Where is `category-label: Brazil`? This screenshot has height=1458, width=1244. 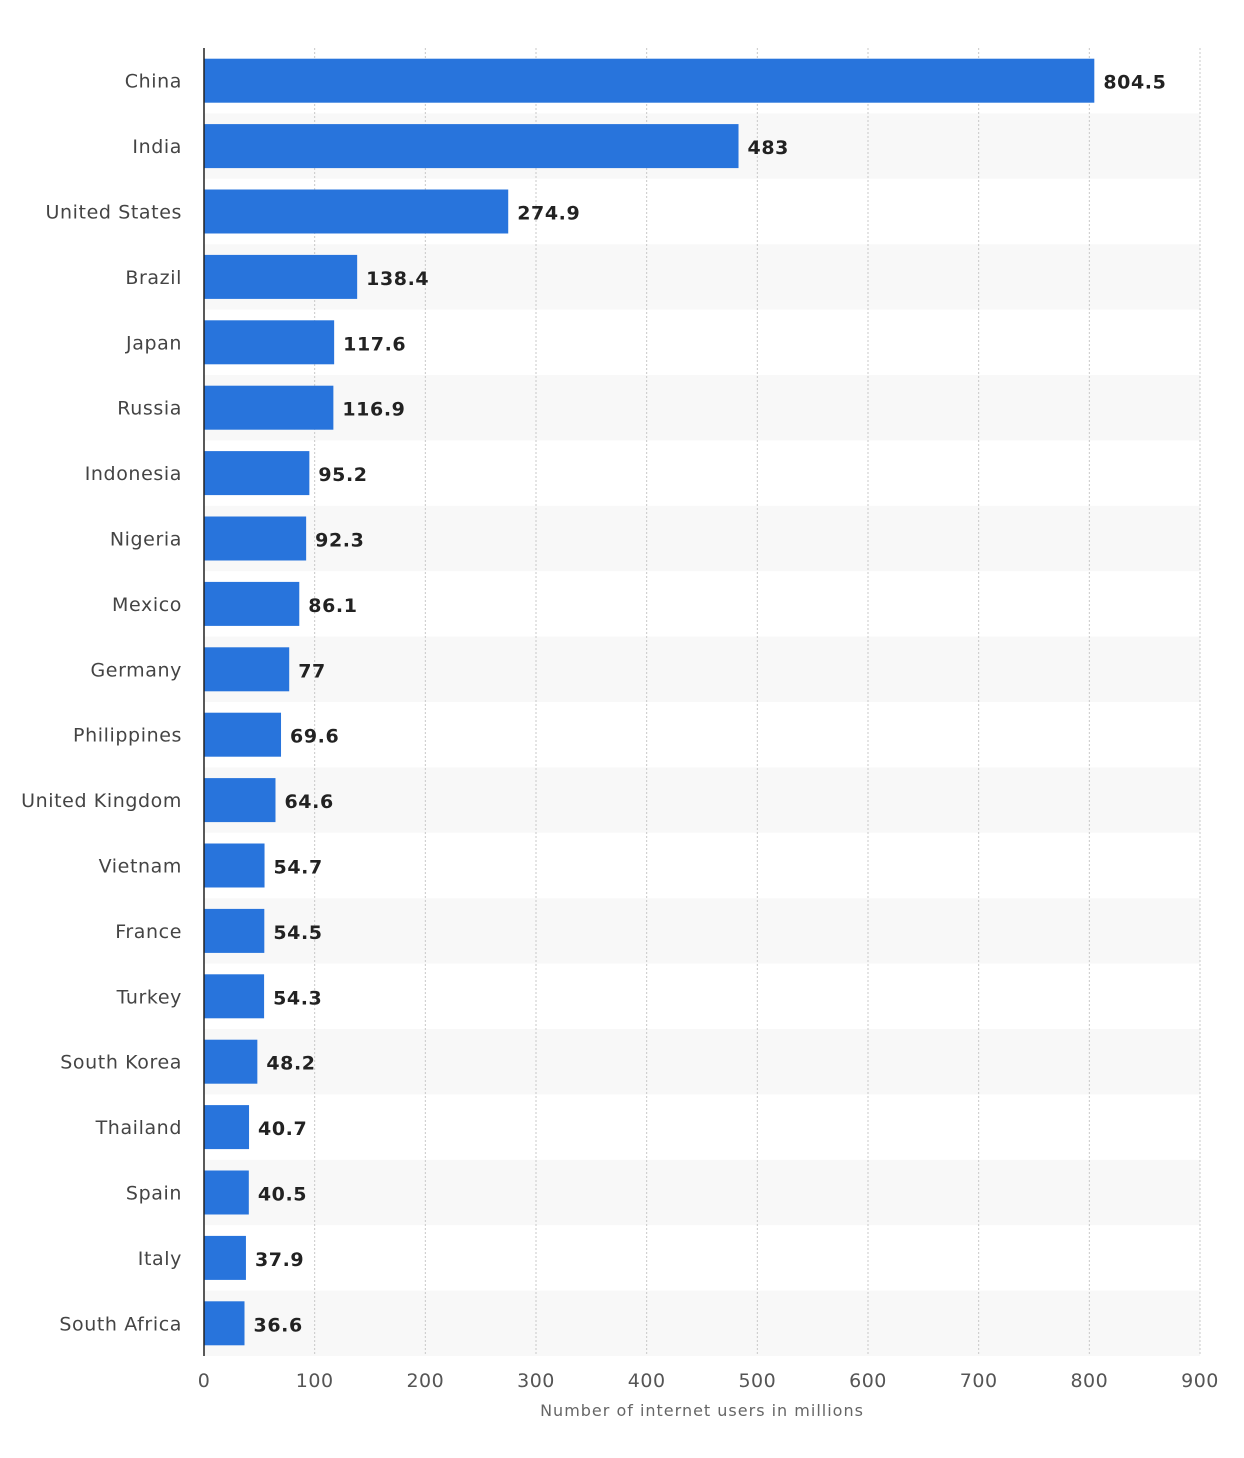 category-label: Brazil is located at coordinates (153, 278).